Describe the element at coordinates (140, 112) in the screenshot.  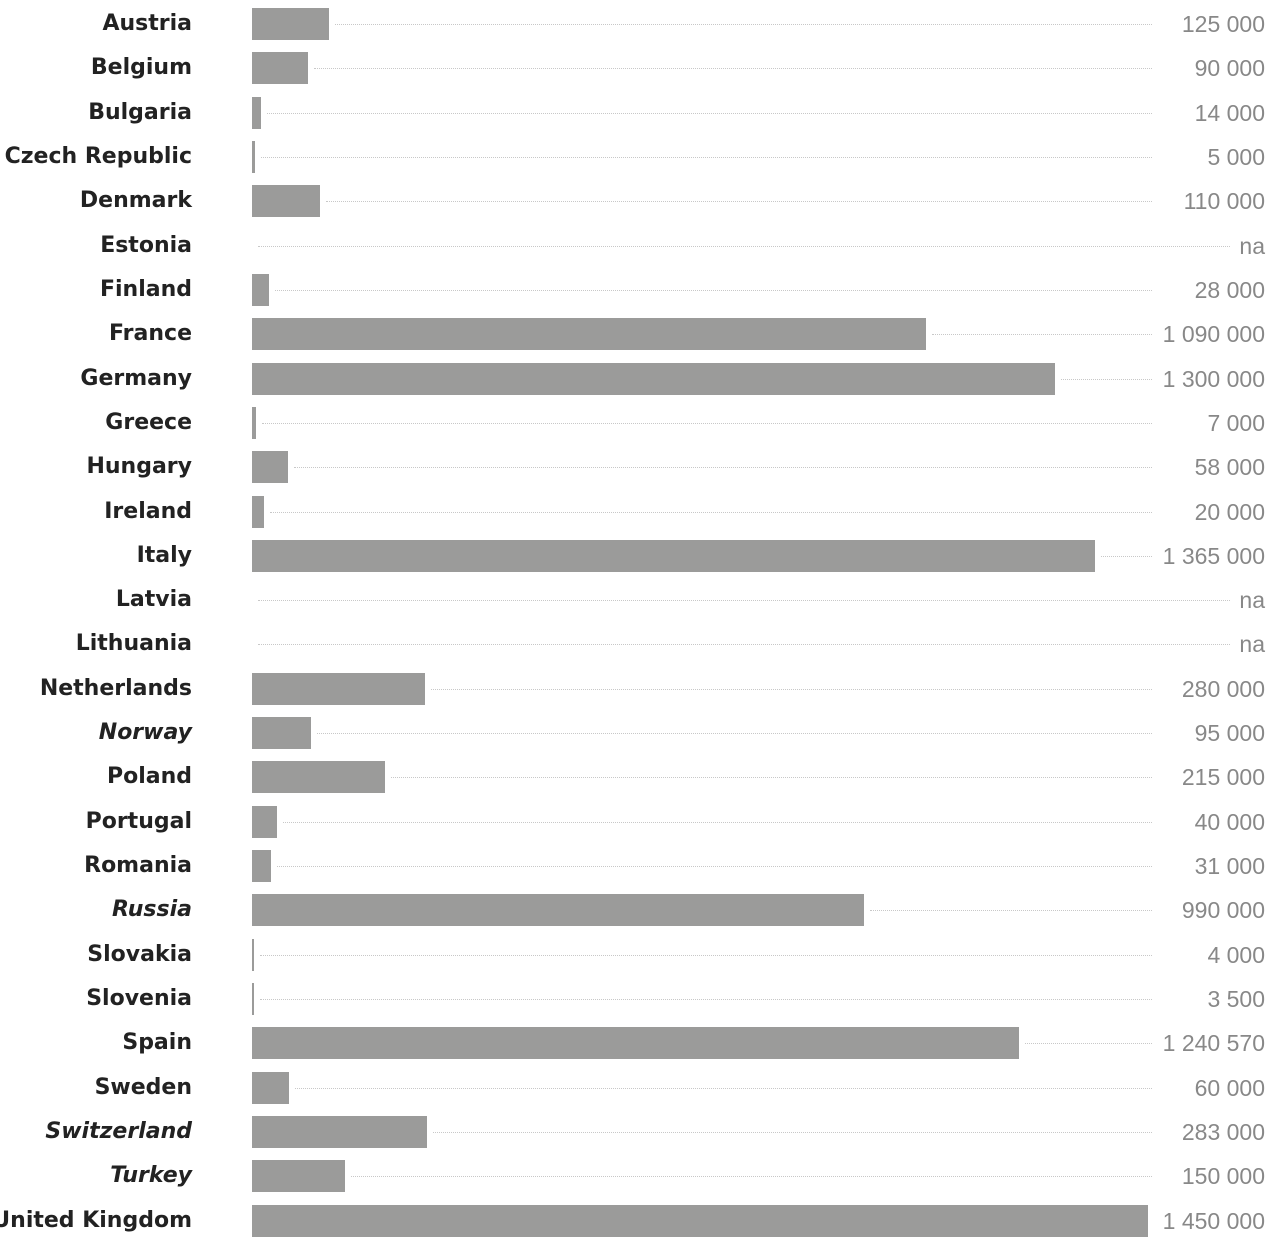
I see `category-label: Bulgaria` at that location.